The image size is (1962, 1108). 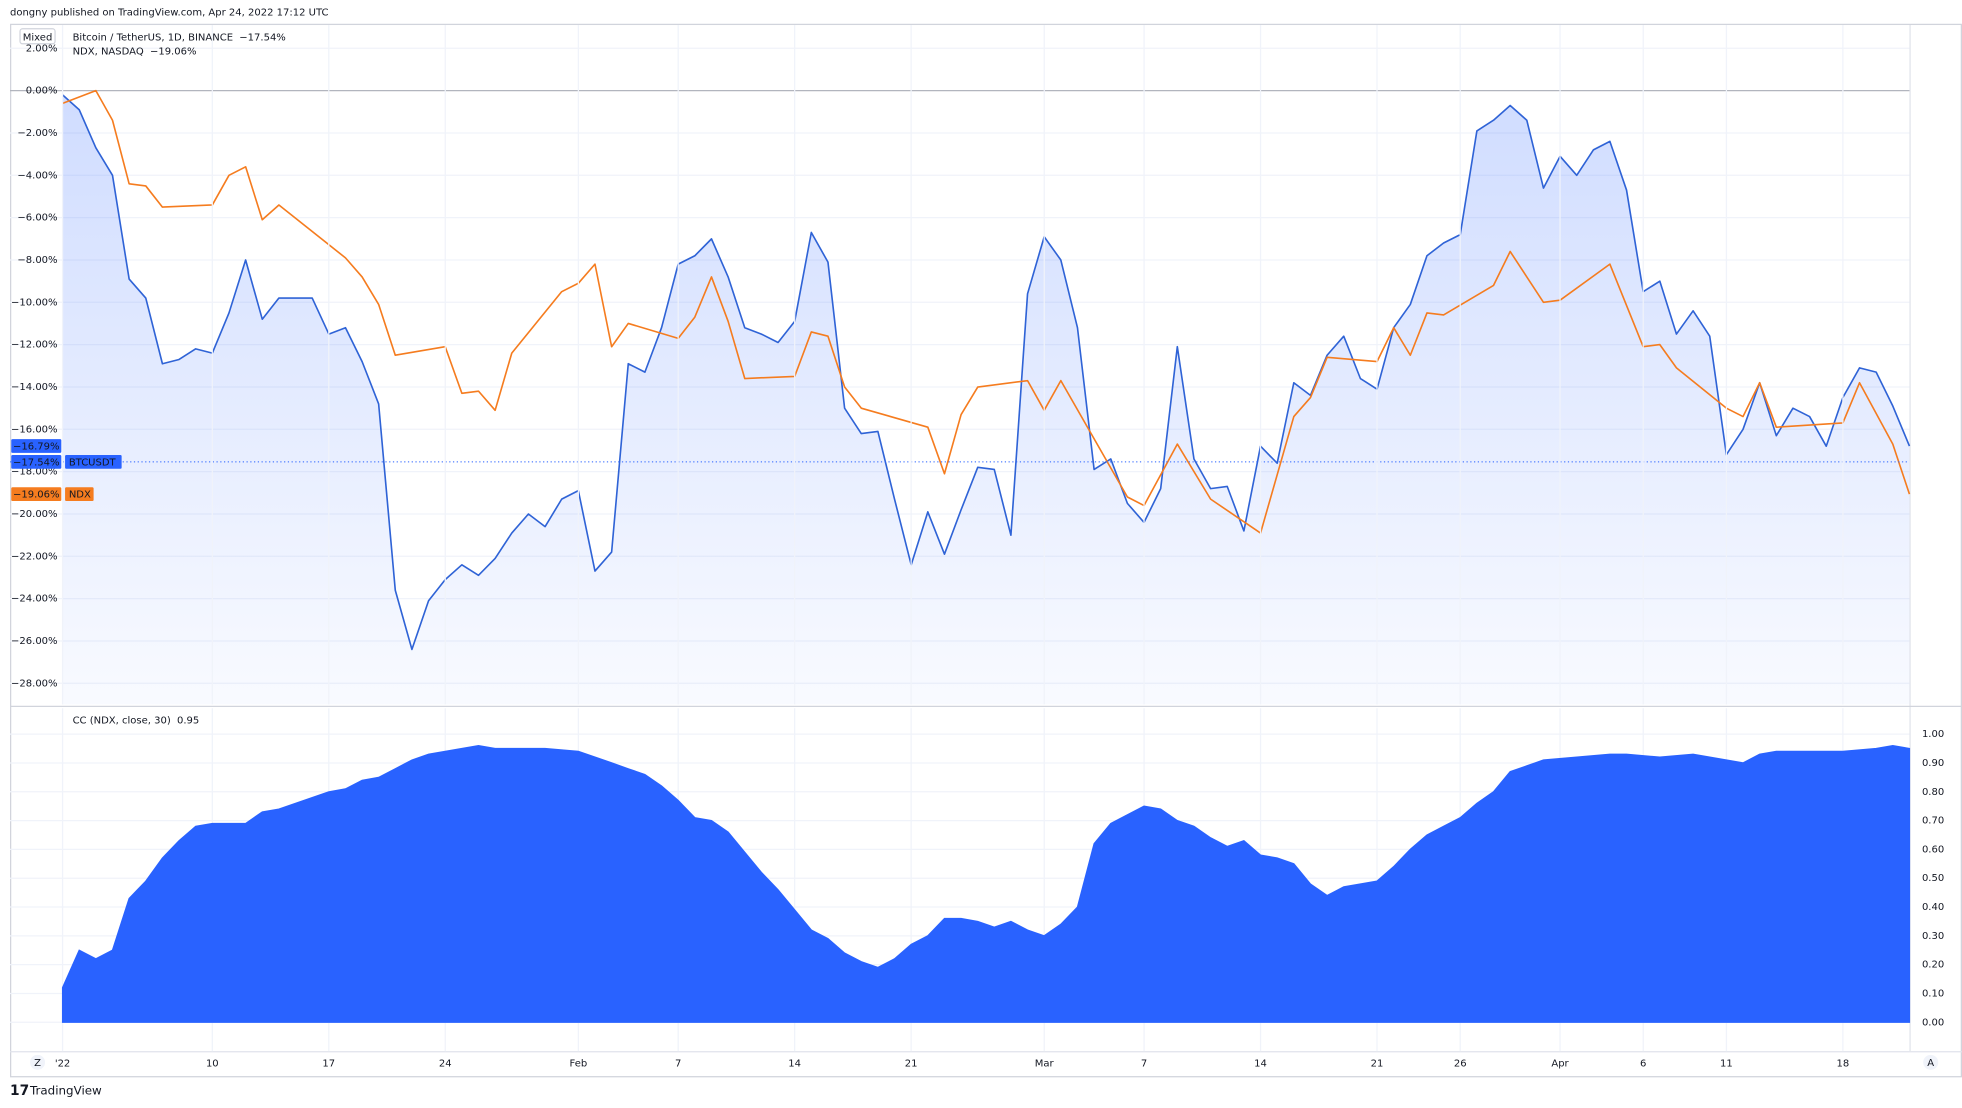 What do you see at coordinates (1933, 849) in the screenshot?
I see `y-tick-label: 0.60` at bounding box center [1933, 849].